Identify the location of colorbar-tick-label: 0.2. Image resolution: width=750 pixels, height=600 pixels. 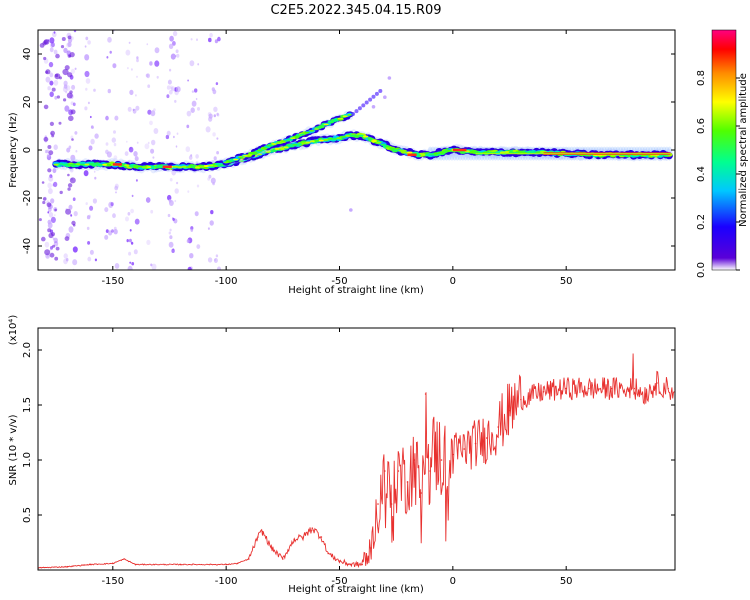
(701, 222).